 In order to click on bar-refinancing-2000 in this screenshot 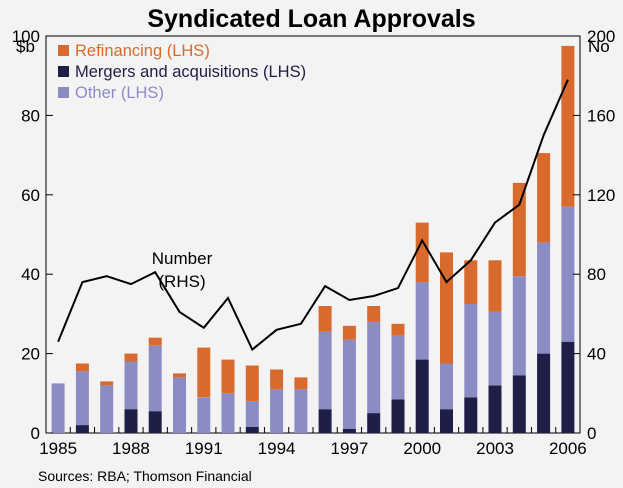, I will do `click(422, 252)`.